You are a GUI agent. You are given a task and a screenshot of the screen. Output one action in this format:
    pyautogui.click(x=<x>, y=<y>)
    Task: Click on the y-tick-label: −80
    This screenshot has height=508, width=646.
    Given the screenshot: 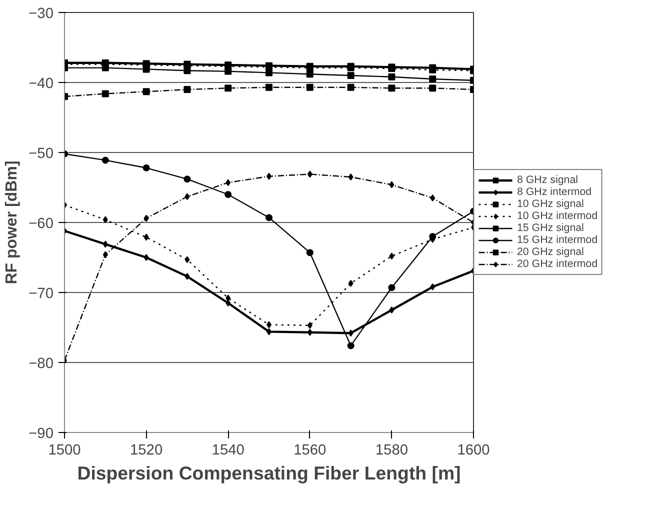 What is the action you would take?
    pyautogui.click(x=41, y=364)
    